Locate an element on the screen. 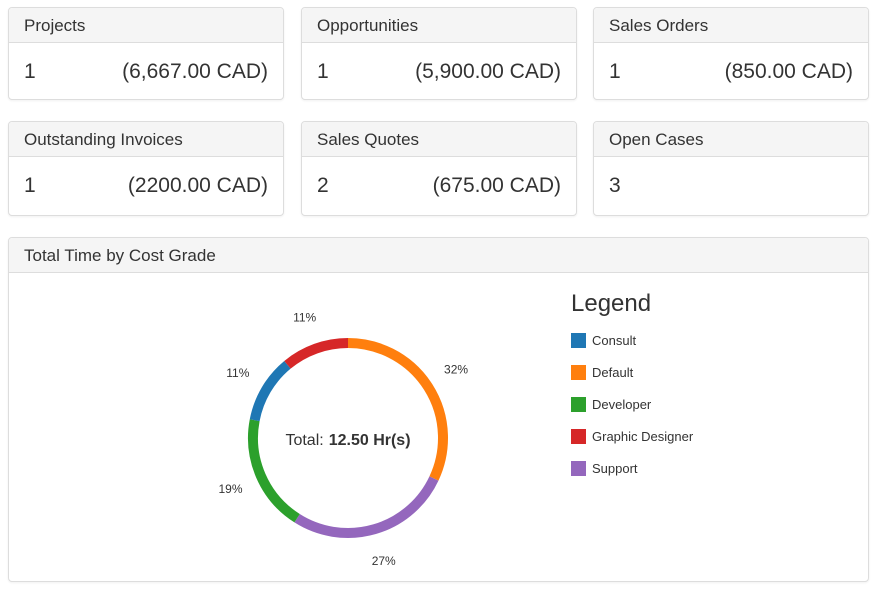  legend-item-consult: Consult is located at coordinates (632, 340).